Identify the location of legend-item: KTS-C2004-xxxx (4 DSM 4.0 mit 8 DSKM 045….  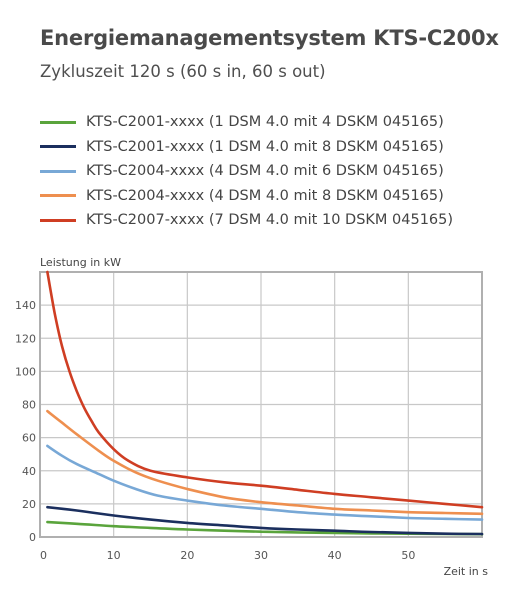
(246, 196).